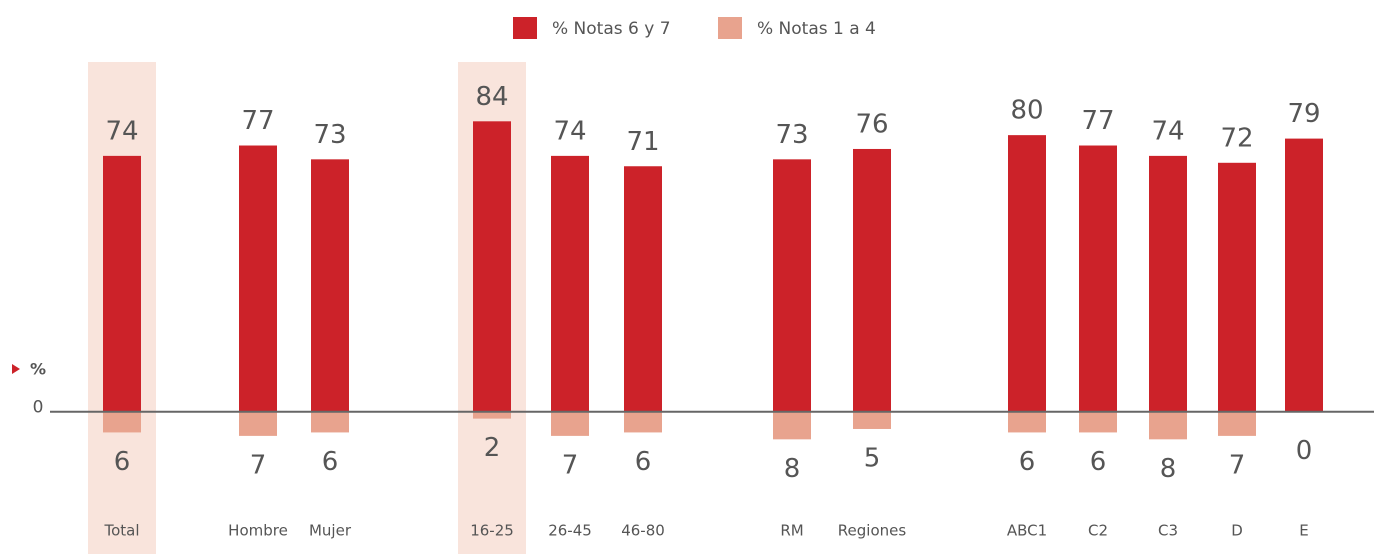 Image resolution: width=1374 pixels, height=554 pixels. Describe the element at coordinates (16, 369) in the screenshot. I see `axis-marker` at that location.